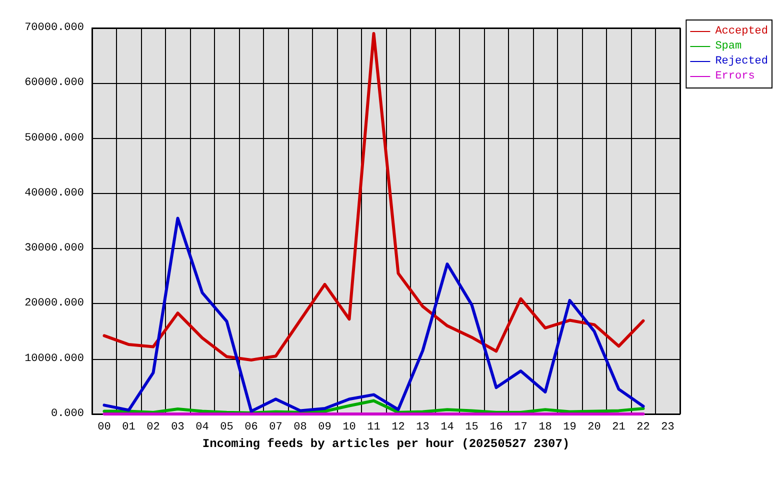 The width and height of the screenshot is (780, 480). I want to click on x-tick-label: 06, so click(251, 428).